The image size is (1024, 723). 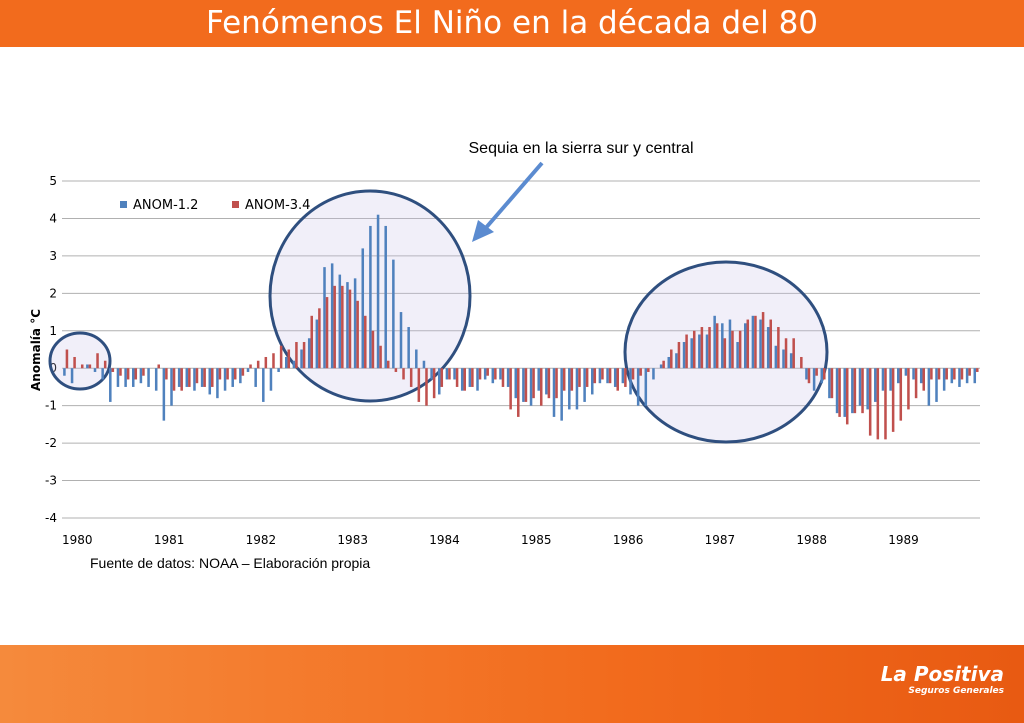 I want to click on arrow-head, so click(x=483, y=231).